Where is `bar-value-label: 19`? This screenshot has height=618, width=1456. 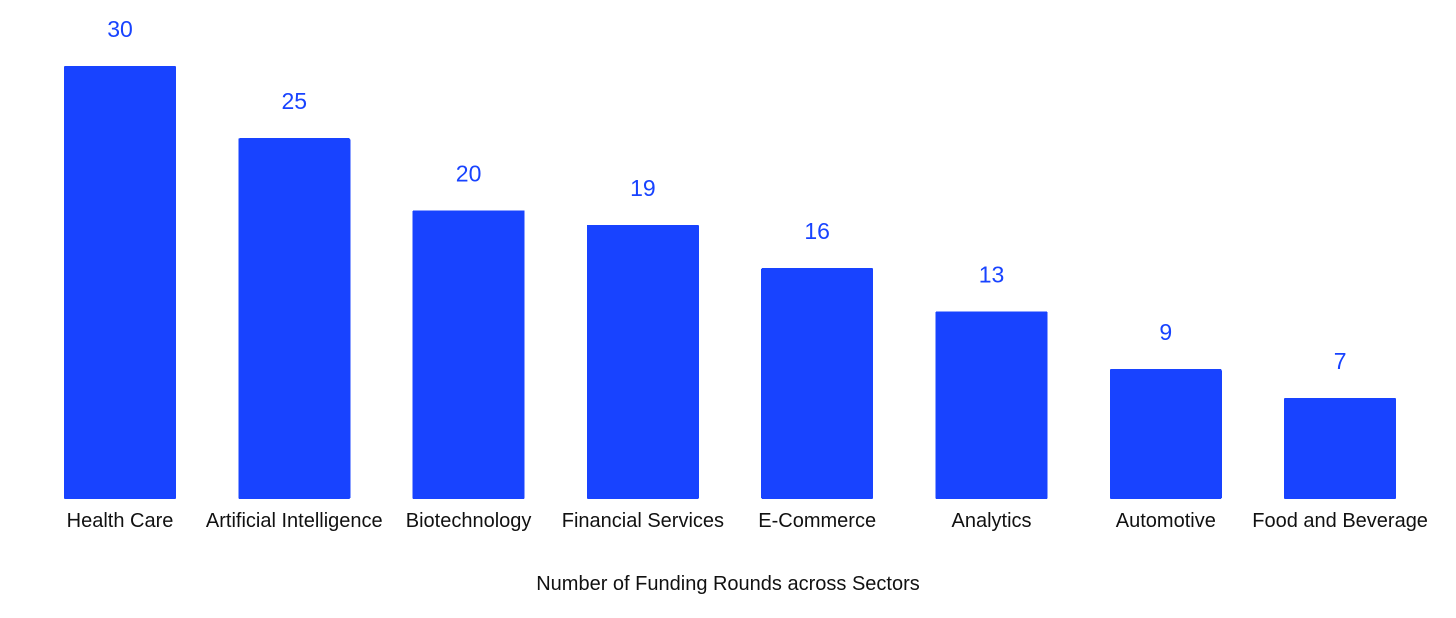
bar-value-label: 19 is located at coordinates (643, 188).